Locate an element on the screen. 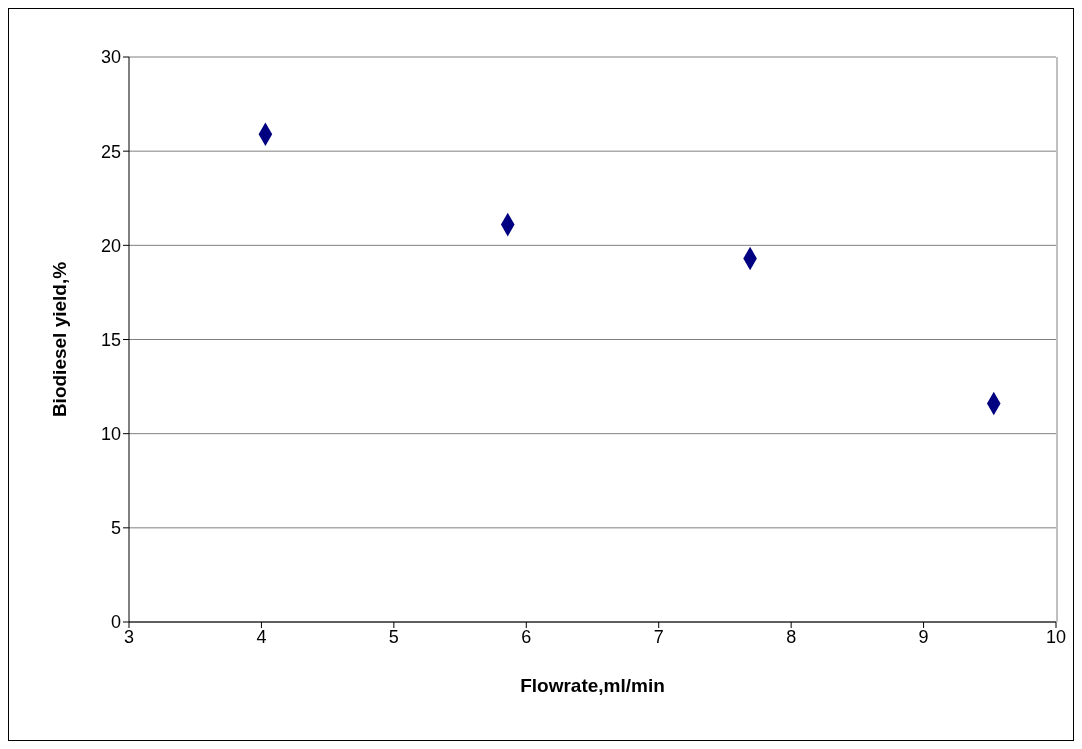 This screenshot has height=749, width=1082. x-tick-label: 3 is located at coordinates (129, 636).